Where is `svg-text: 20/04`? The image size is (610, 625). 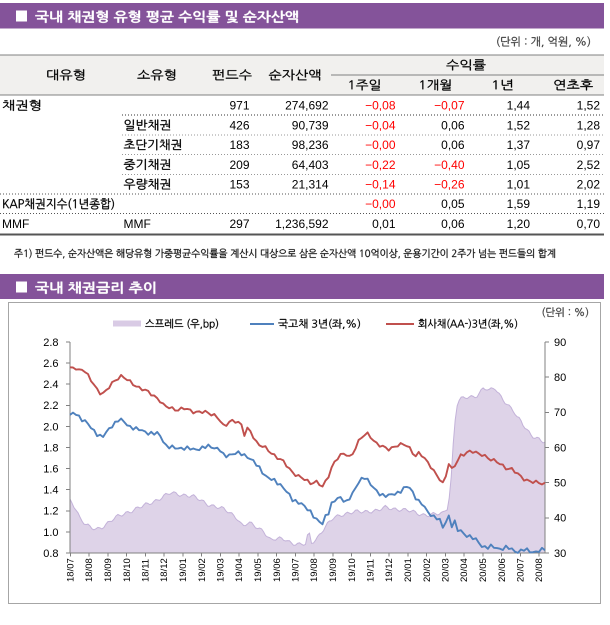 svg-text: 20/04 is located at coordinates (464, 570).